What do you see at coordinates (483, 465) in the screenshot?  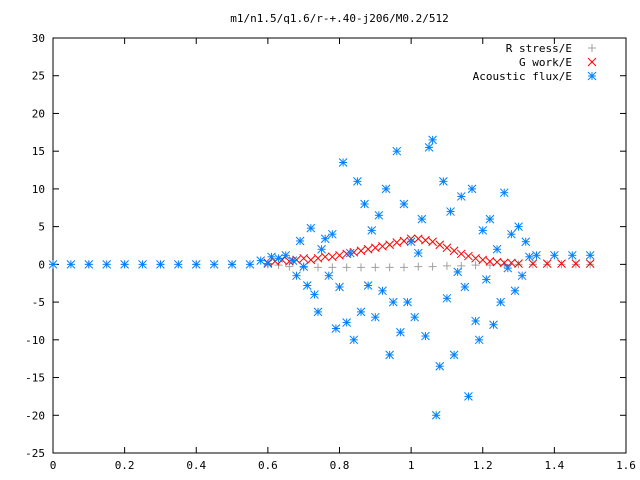 I see `x-tick-label: 1.2` at bounding box center [483, 465].